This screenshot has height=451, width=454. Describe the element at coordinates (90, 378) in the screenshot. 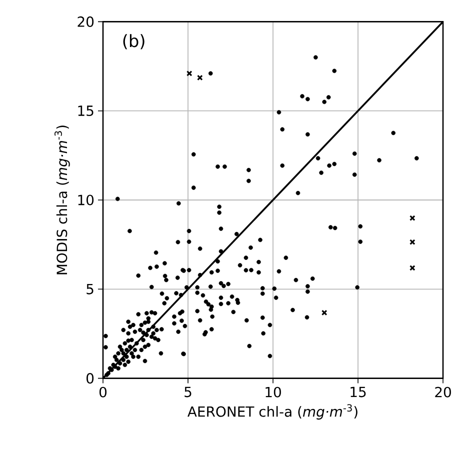

I see `y-tick-label: 0` at that location.